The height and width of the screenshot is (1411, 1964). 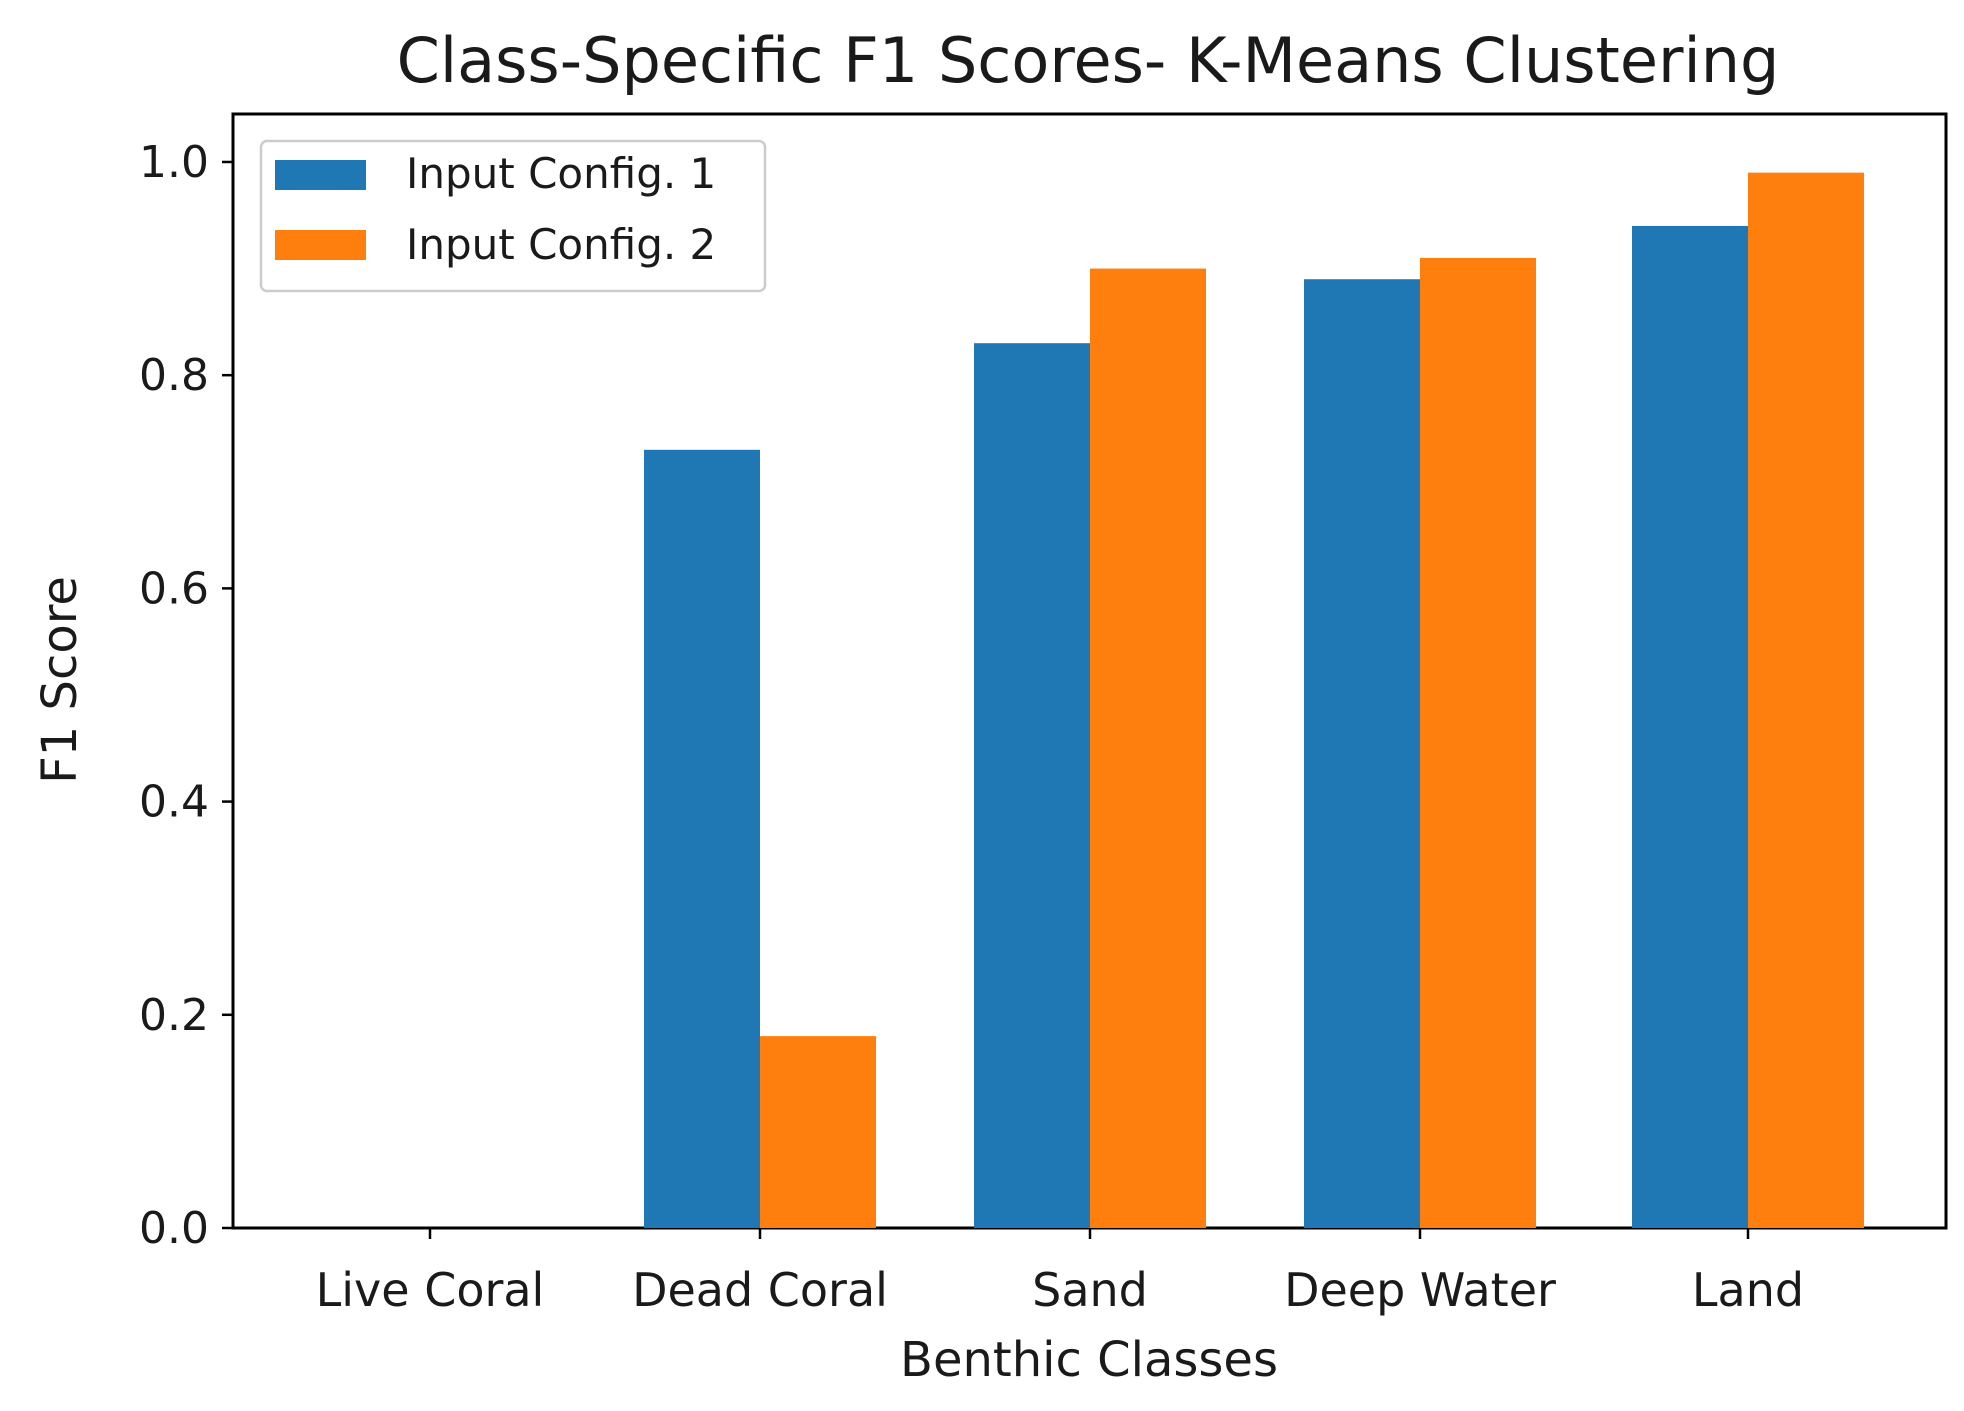 I want to click on y-tick-label: 0.8, so click(x=174, y=375).